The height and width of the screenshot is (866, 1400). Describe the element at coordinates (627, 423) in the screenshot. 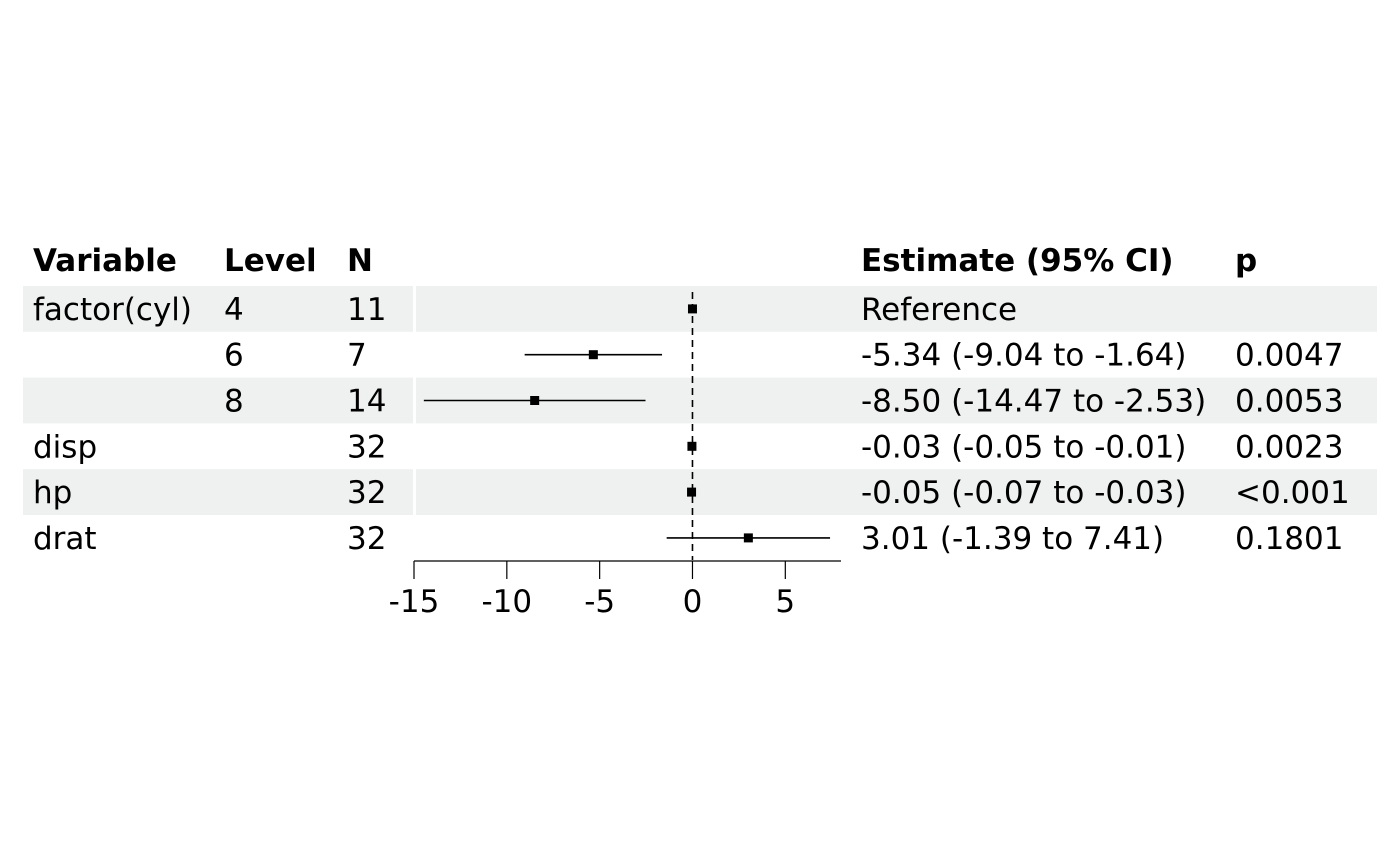

I see `estimate-marks` at that location.